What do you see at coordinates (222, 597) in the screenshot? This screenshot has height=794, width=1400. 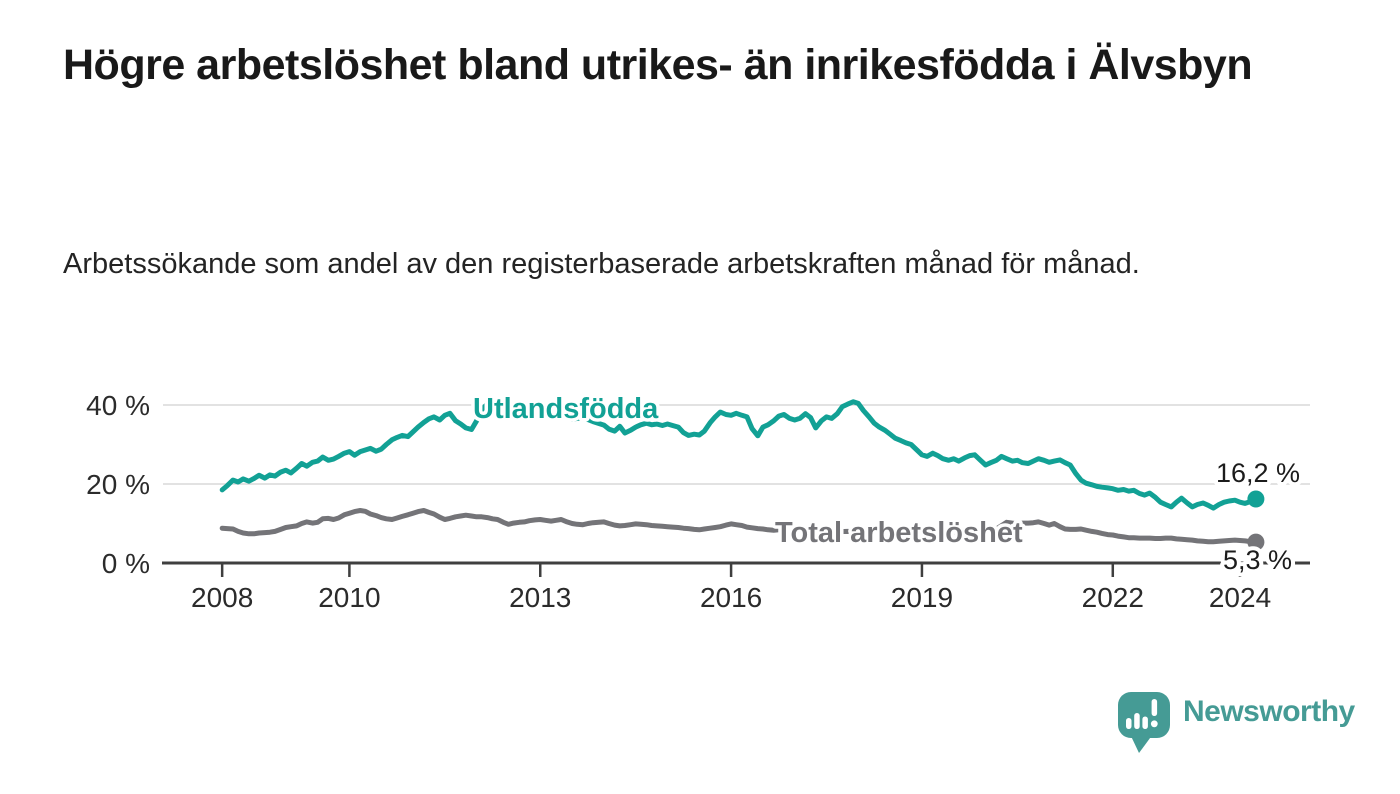 I see `x-tick-label: 2008` at bounding box center [222, 597].